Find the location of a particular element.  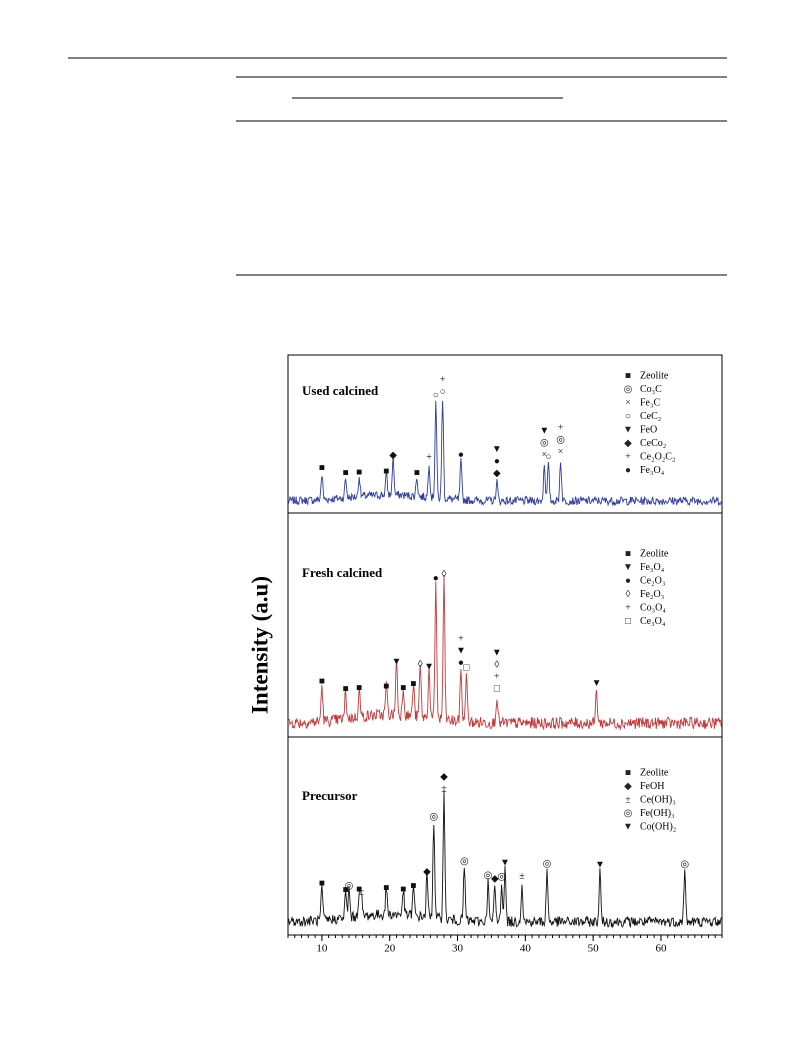

legend-marker: ○ is located at coordinates (628, 416).